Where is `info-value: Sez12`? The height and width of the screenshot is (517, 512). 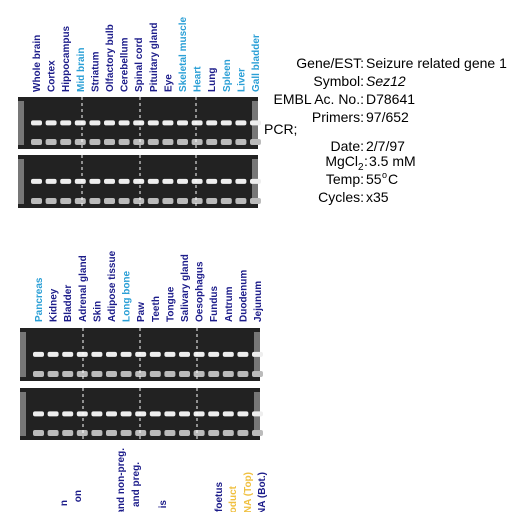
info-value: Sez12 is located at coordinates (386, 81).